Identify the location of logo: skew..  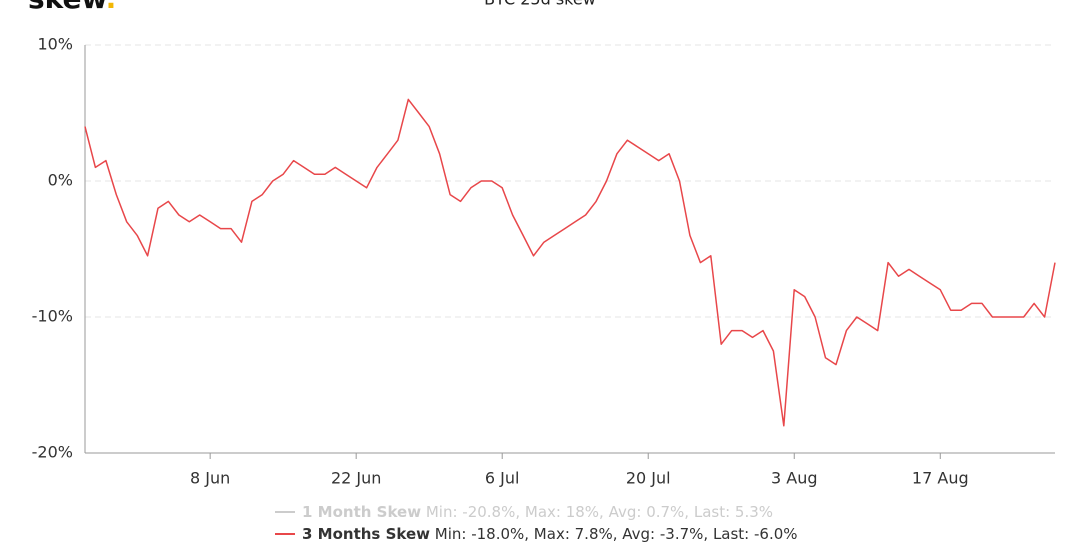
(72, 7).